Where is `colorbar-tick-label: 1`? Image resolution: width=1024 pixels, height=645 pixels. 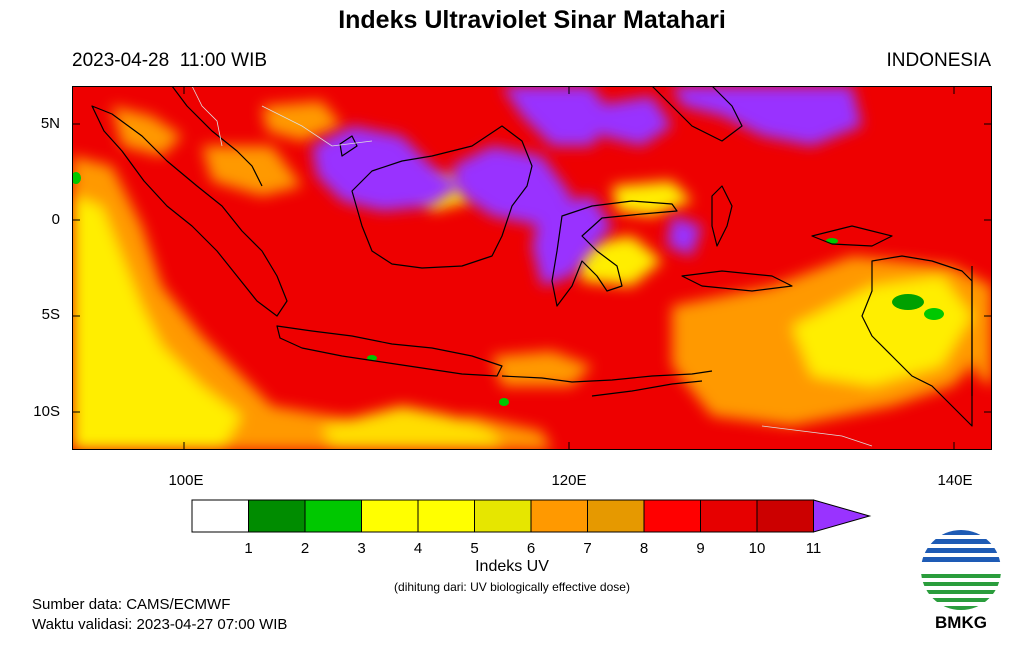
colorbar-tick-label: 1 is located at coordinates (248, 548).